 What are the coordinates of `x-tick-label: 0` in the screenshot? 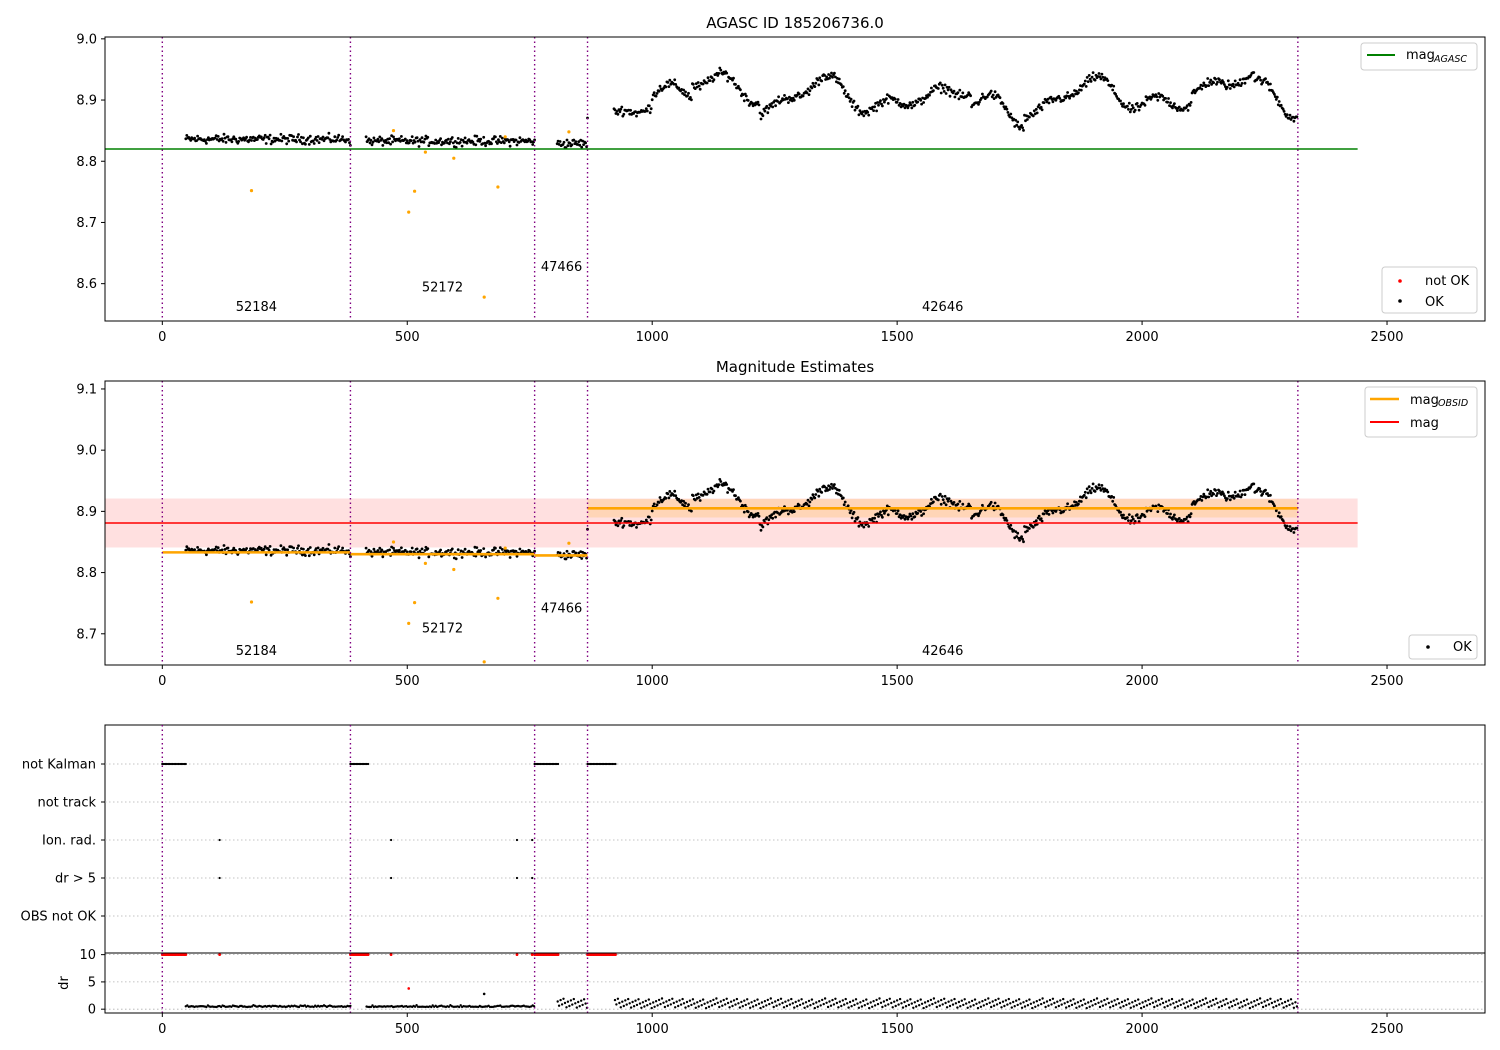 It's located at (162, 681).